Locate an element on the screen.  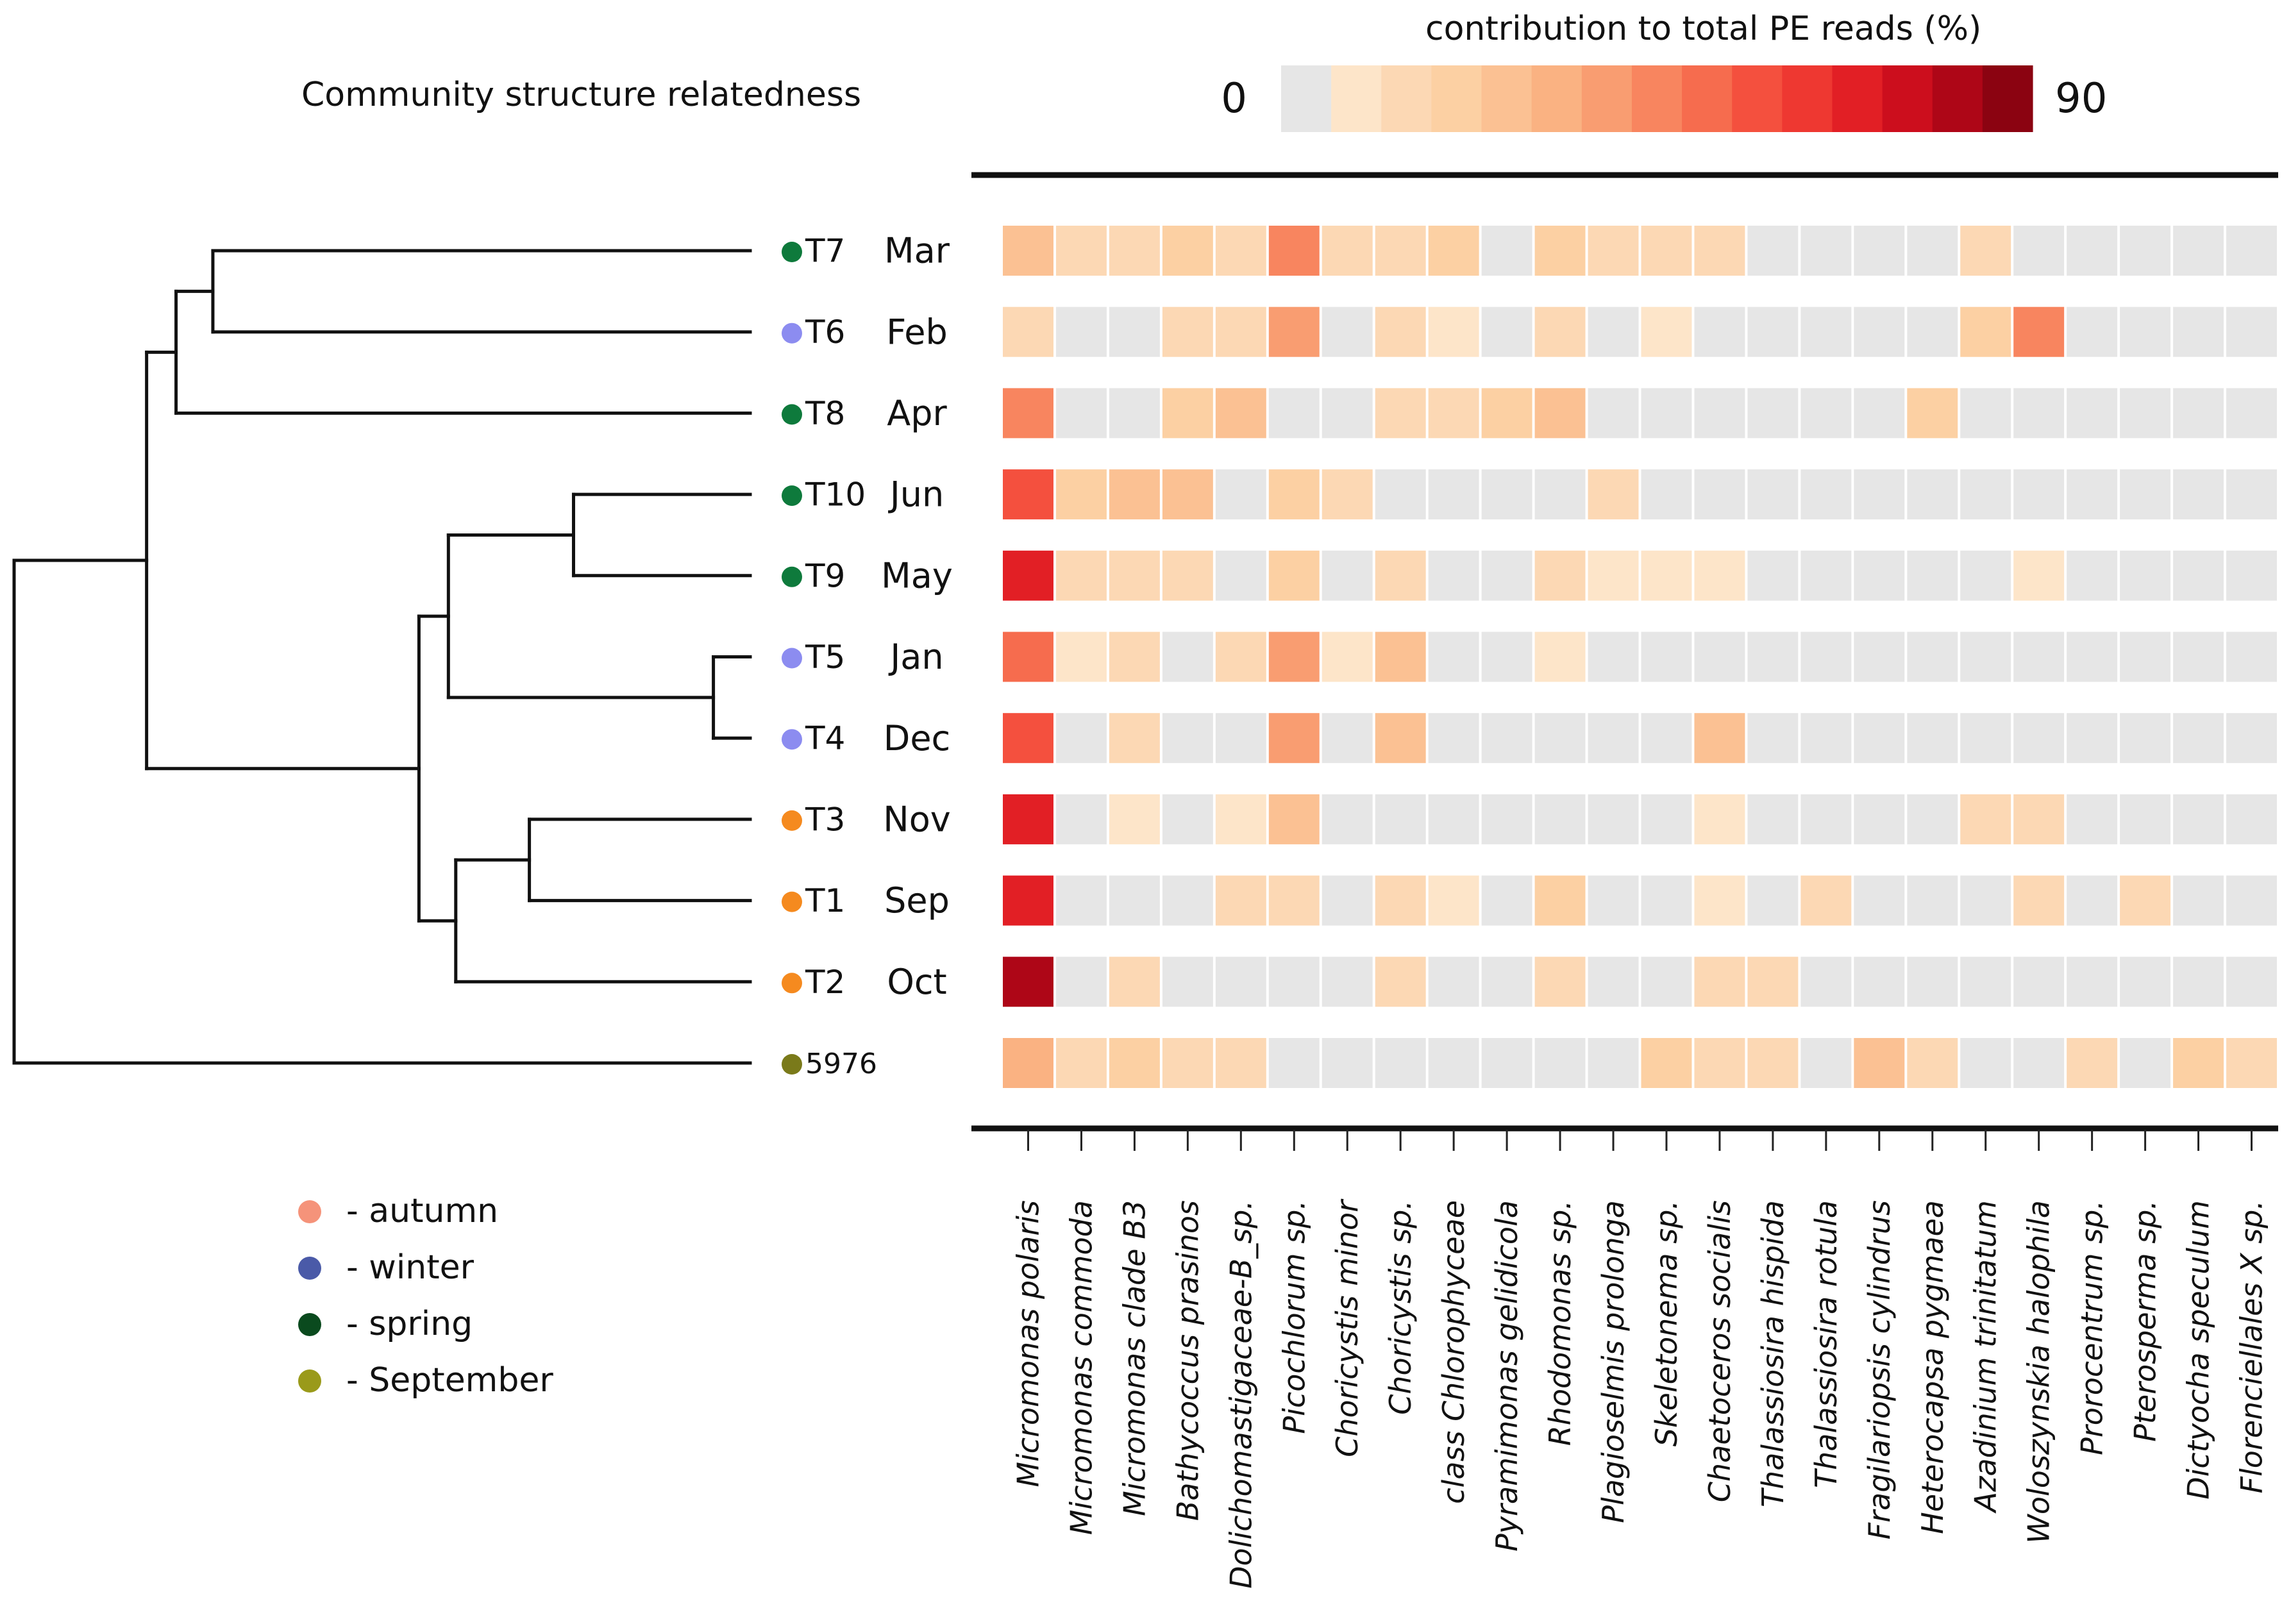
column-label: Thalassiosira hispida is located at coordinates (1773, 1353).